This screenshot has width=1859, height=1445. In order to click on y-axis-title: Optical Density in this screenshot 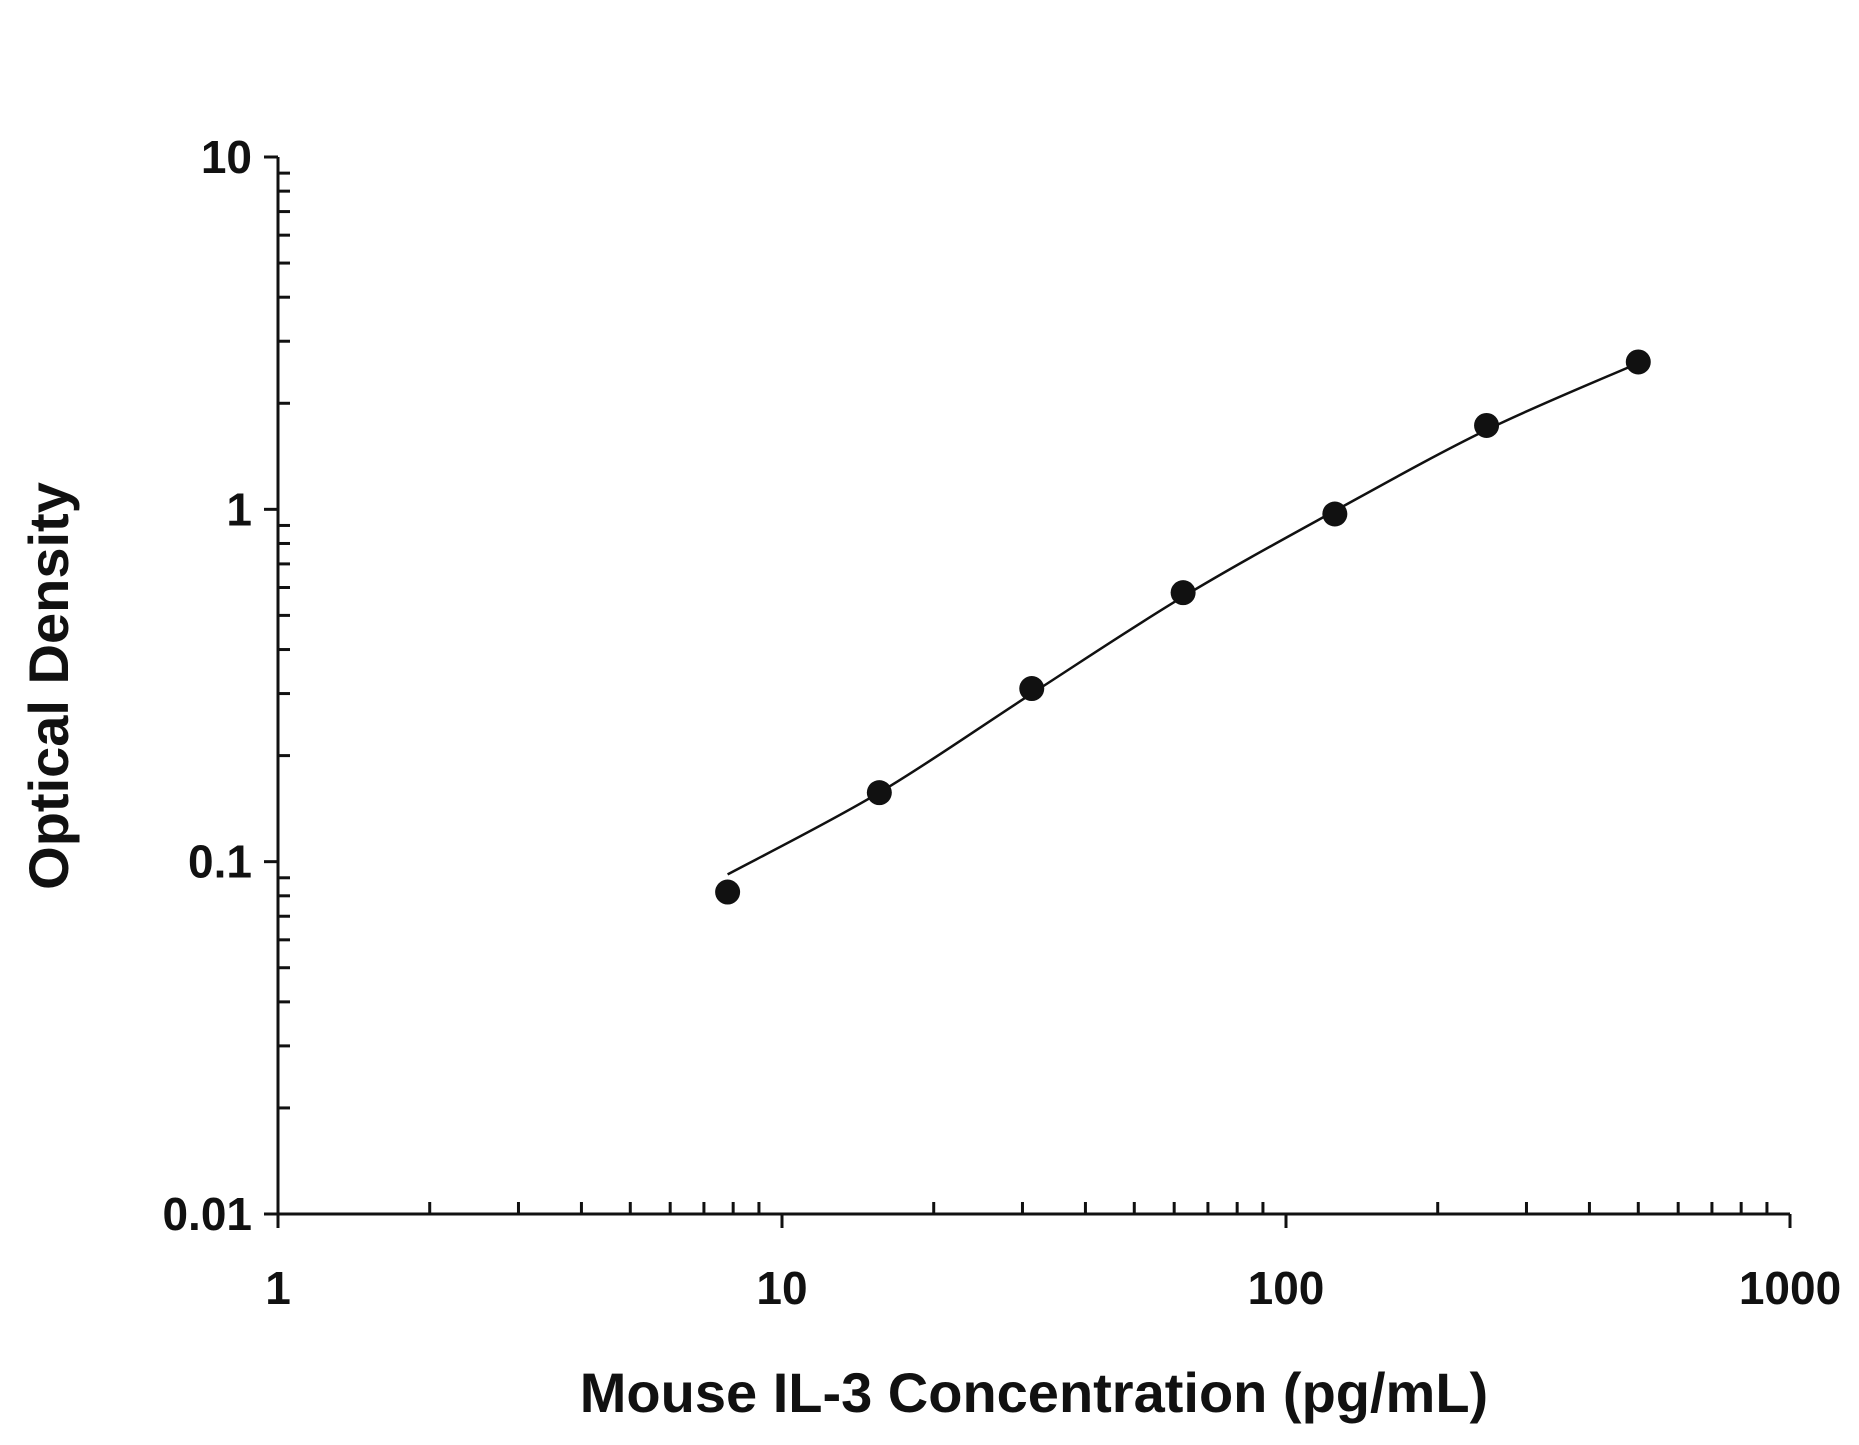, I will do `click(48, 686)`.